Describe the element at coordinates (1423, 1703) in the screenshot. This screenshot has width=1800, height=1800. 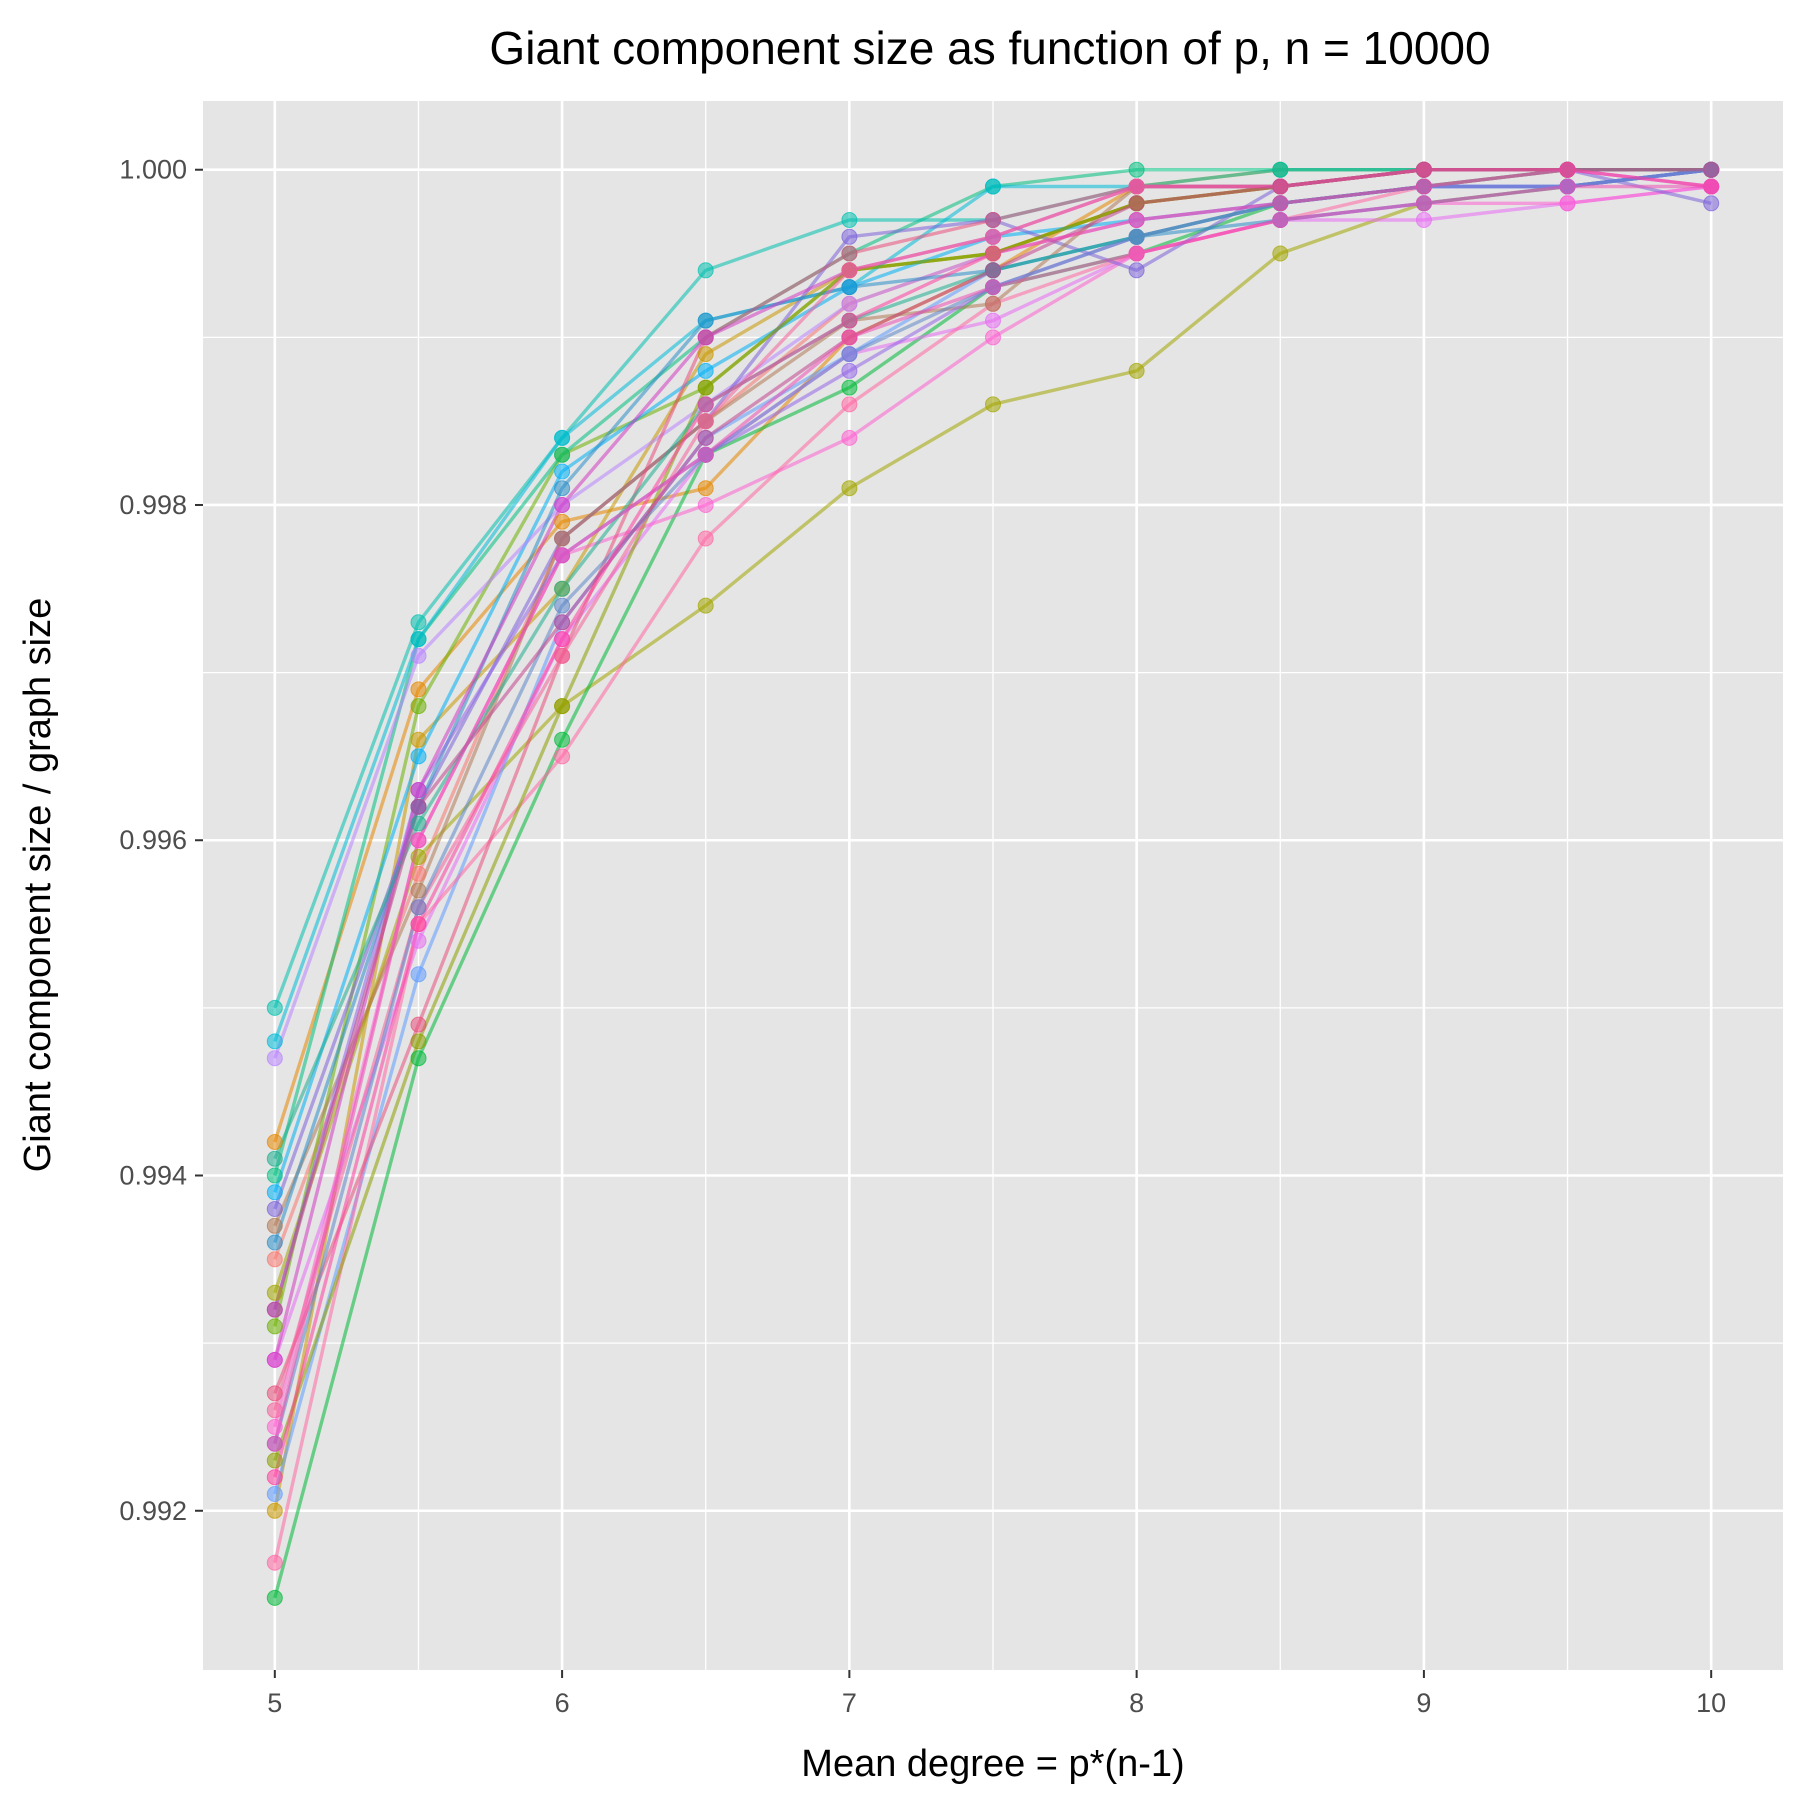
I see `x-tick-label: 9` at that location.